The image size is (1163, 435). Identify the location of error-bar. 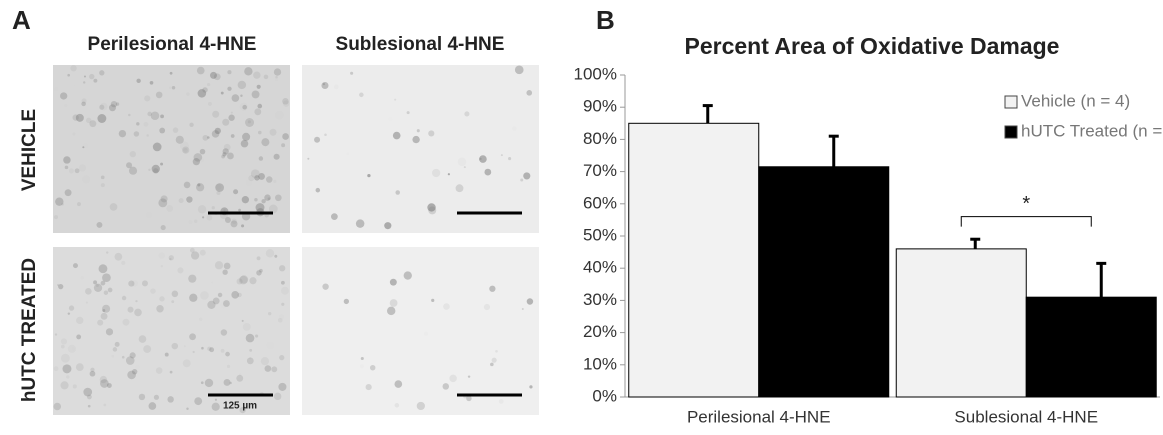
(1101, 279).